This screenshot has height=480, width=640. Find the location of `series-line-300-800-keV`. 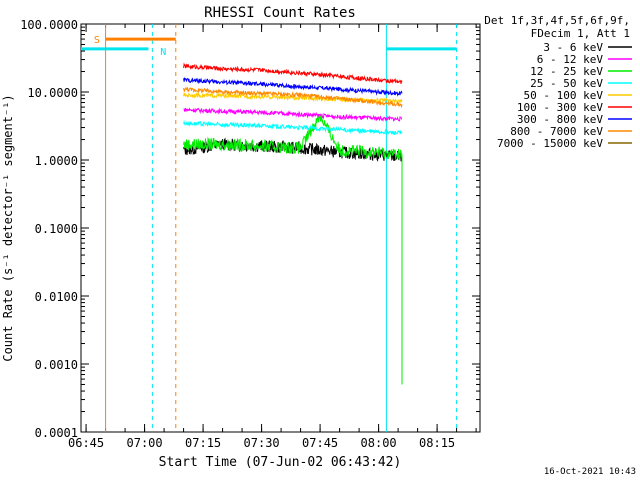

series-line-300-800-keV is located at coordinates (293, 86).